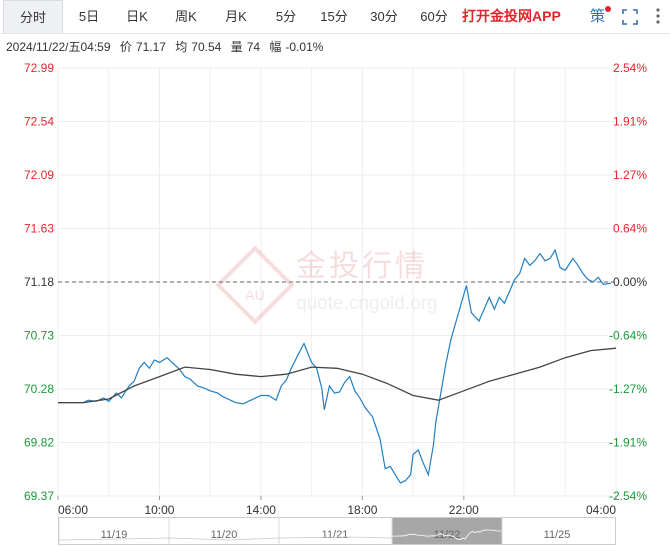 This screenshot has width=670, height=546. I want to click on watermark-url: quote.cngold.org, so click(367, 303).